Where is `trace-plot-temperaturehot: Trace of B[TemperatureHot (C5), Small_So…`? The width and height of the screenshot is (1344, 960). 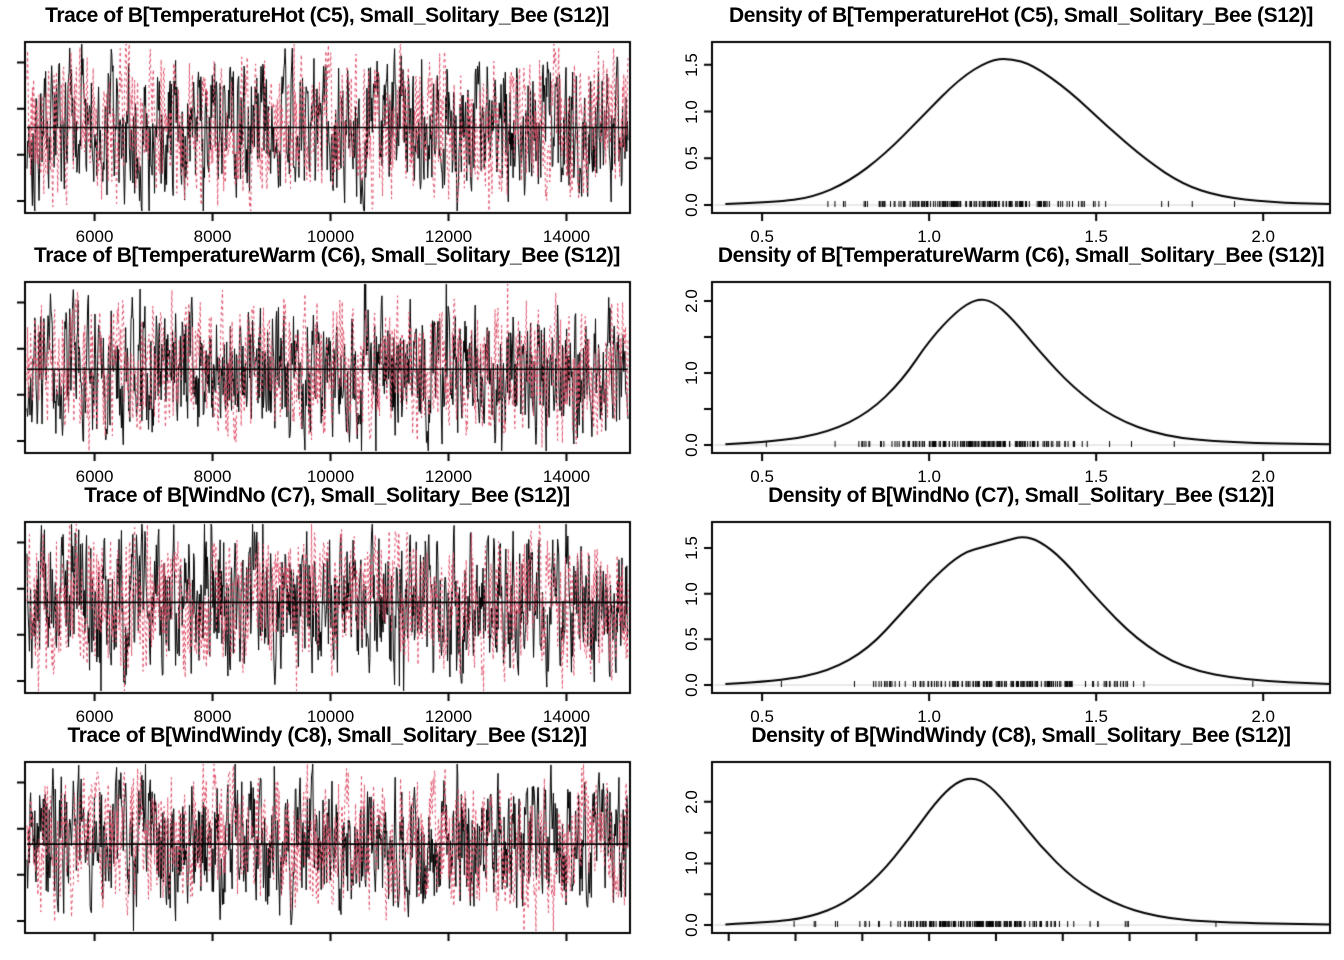 trace-plot-temperaturehot: Trace of B[TemperatureHot (C5), Small_So… is located at coordinates (336, 123).